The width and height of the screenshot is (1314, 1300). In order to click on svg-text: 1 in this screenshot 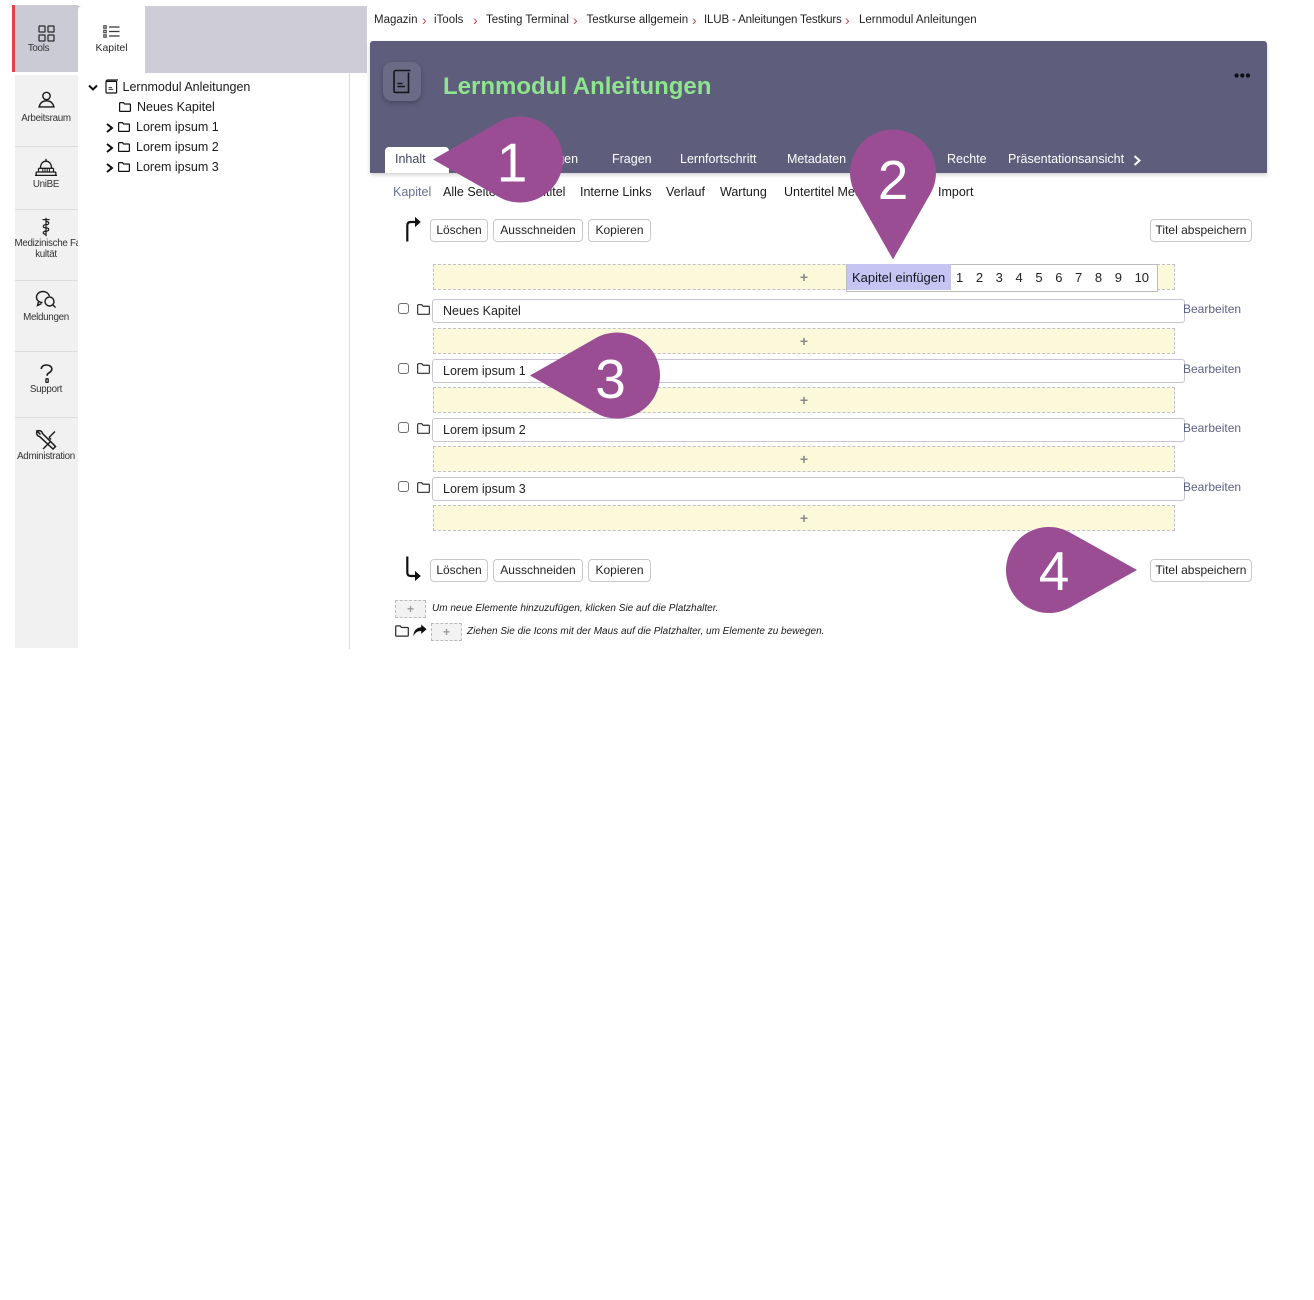, I will do `click(512, 163)`.